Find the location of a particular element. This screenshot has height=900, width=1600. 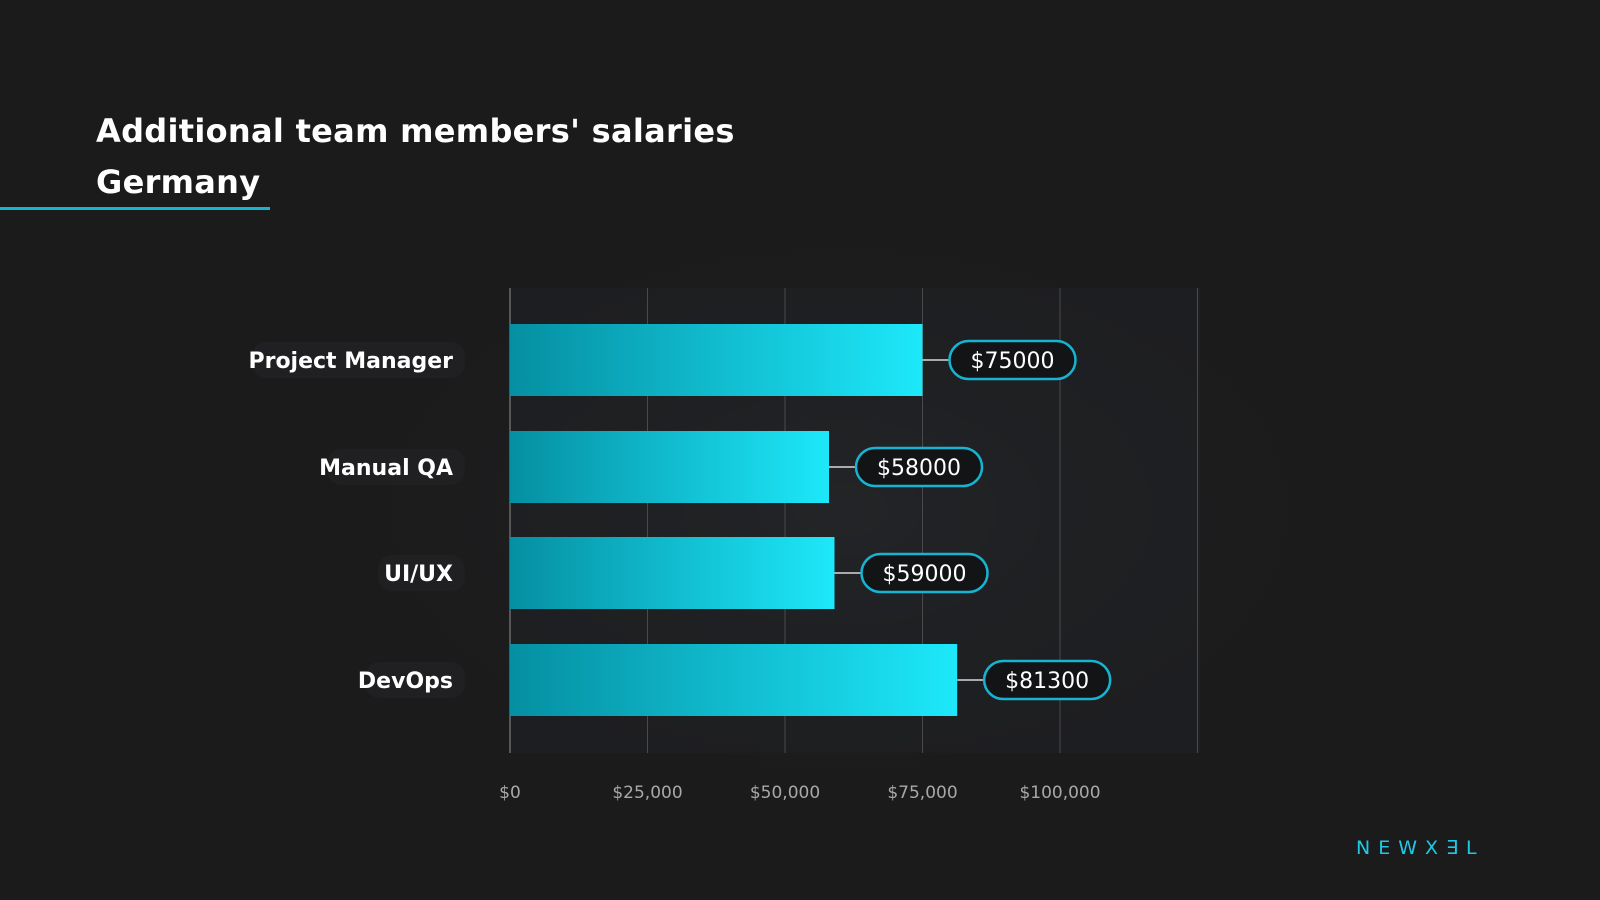

x-tick-label: $50,000 is located at coordinates (785, 793).